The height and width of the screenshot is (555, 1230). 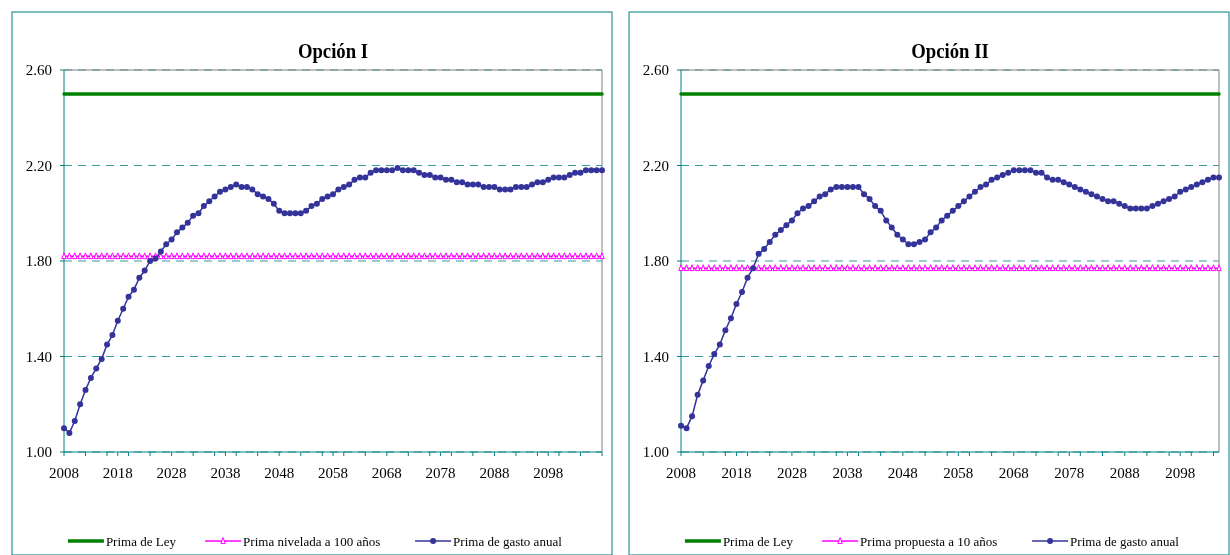 I want to click on chart-title: Opción II, so click(x=950, y=51).